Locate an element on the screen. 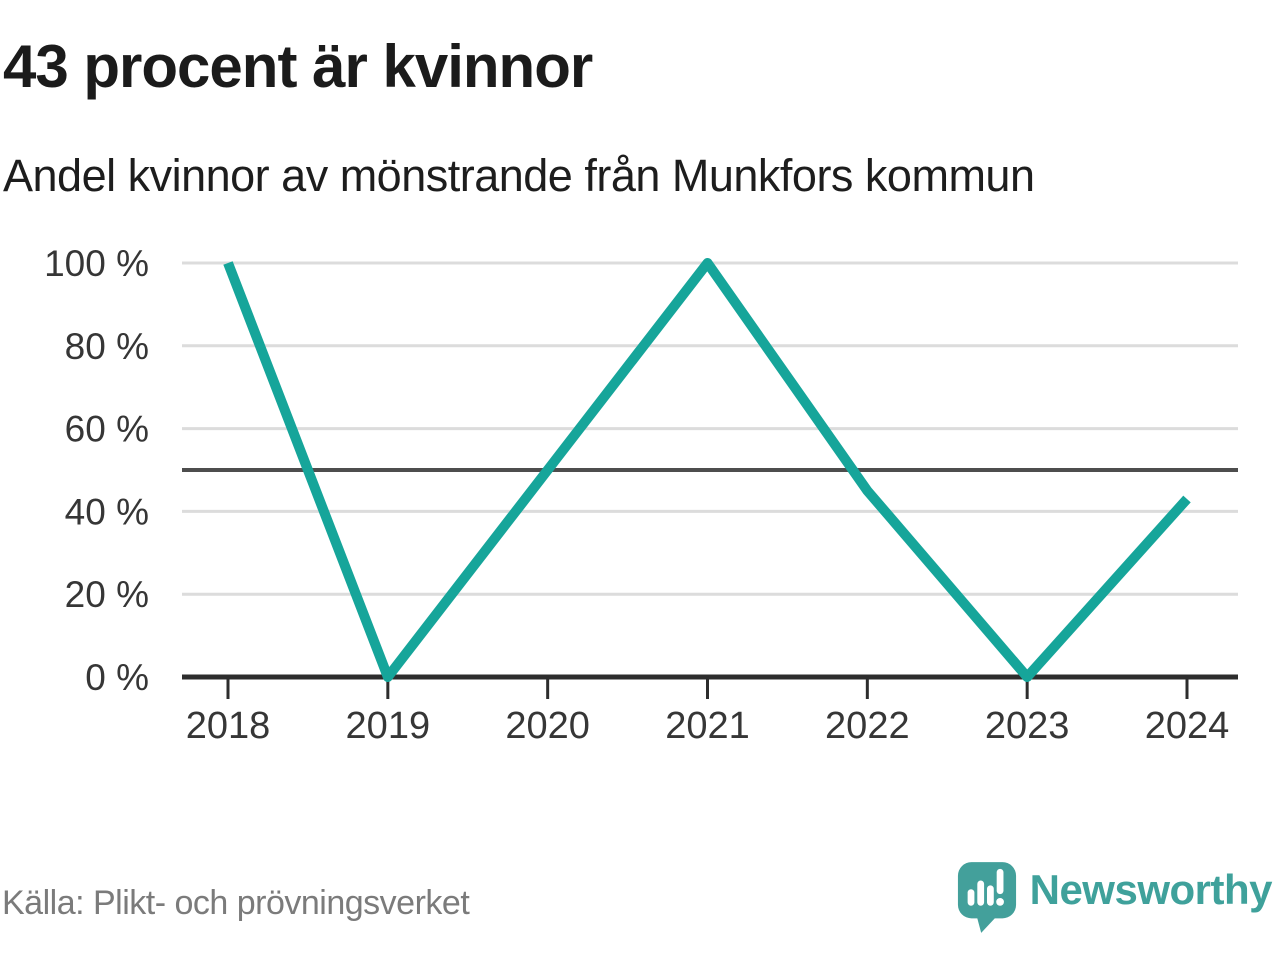  y-tick-label: 100 % is located at coordinates (96, 263).